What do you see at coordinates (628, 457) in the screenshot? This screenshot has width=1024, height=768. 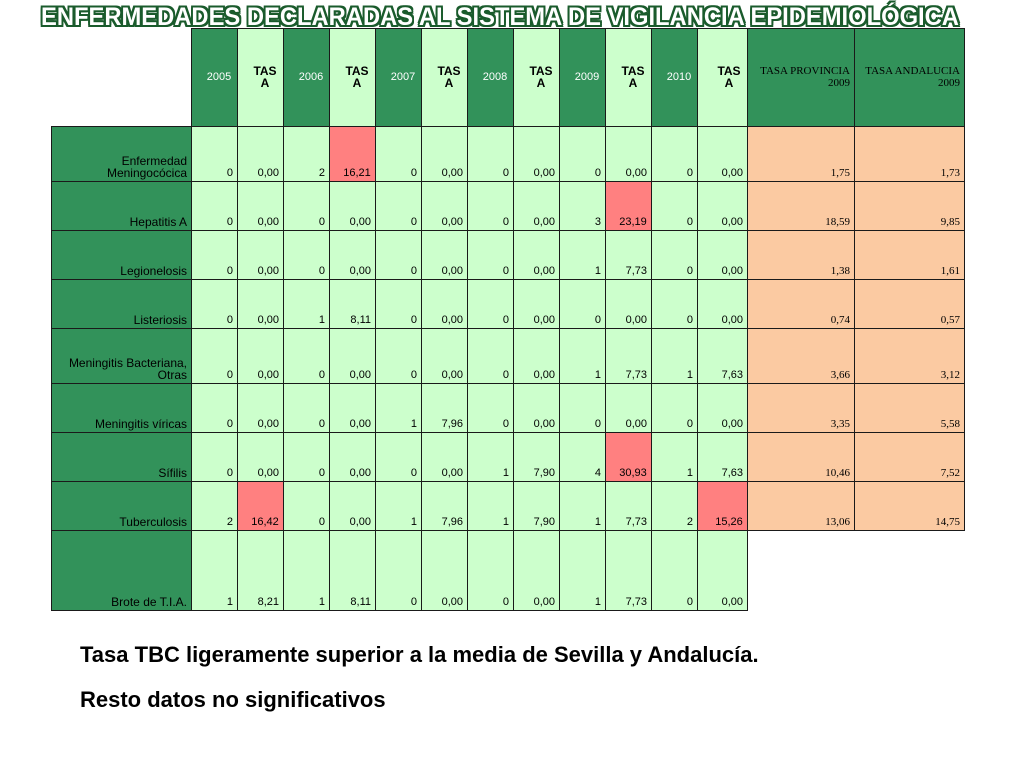 I see `rate-cell: 30,93` at bounding box center [628, 457].